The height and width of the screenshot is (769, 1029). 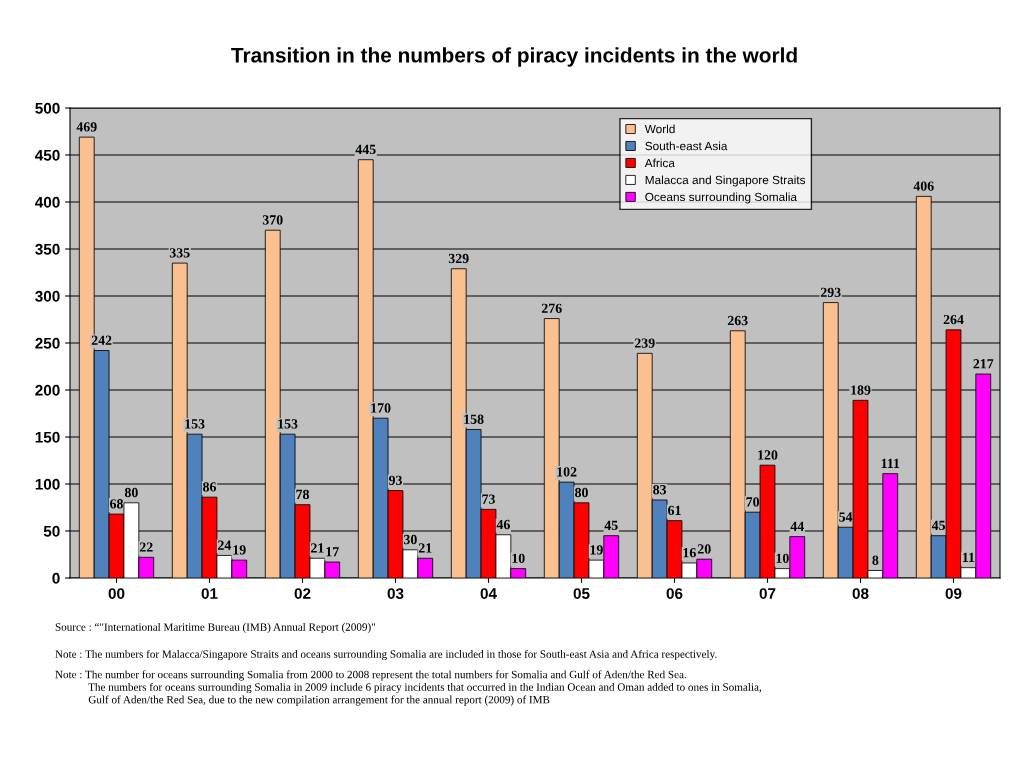 I want to click on data-label: 276, so click(x=551, y=308).